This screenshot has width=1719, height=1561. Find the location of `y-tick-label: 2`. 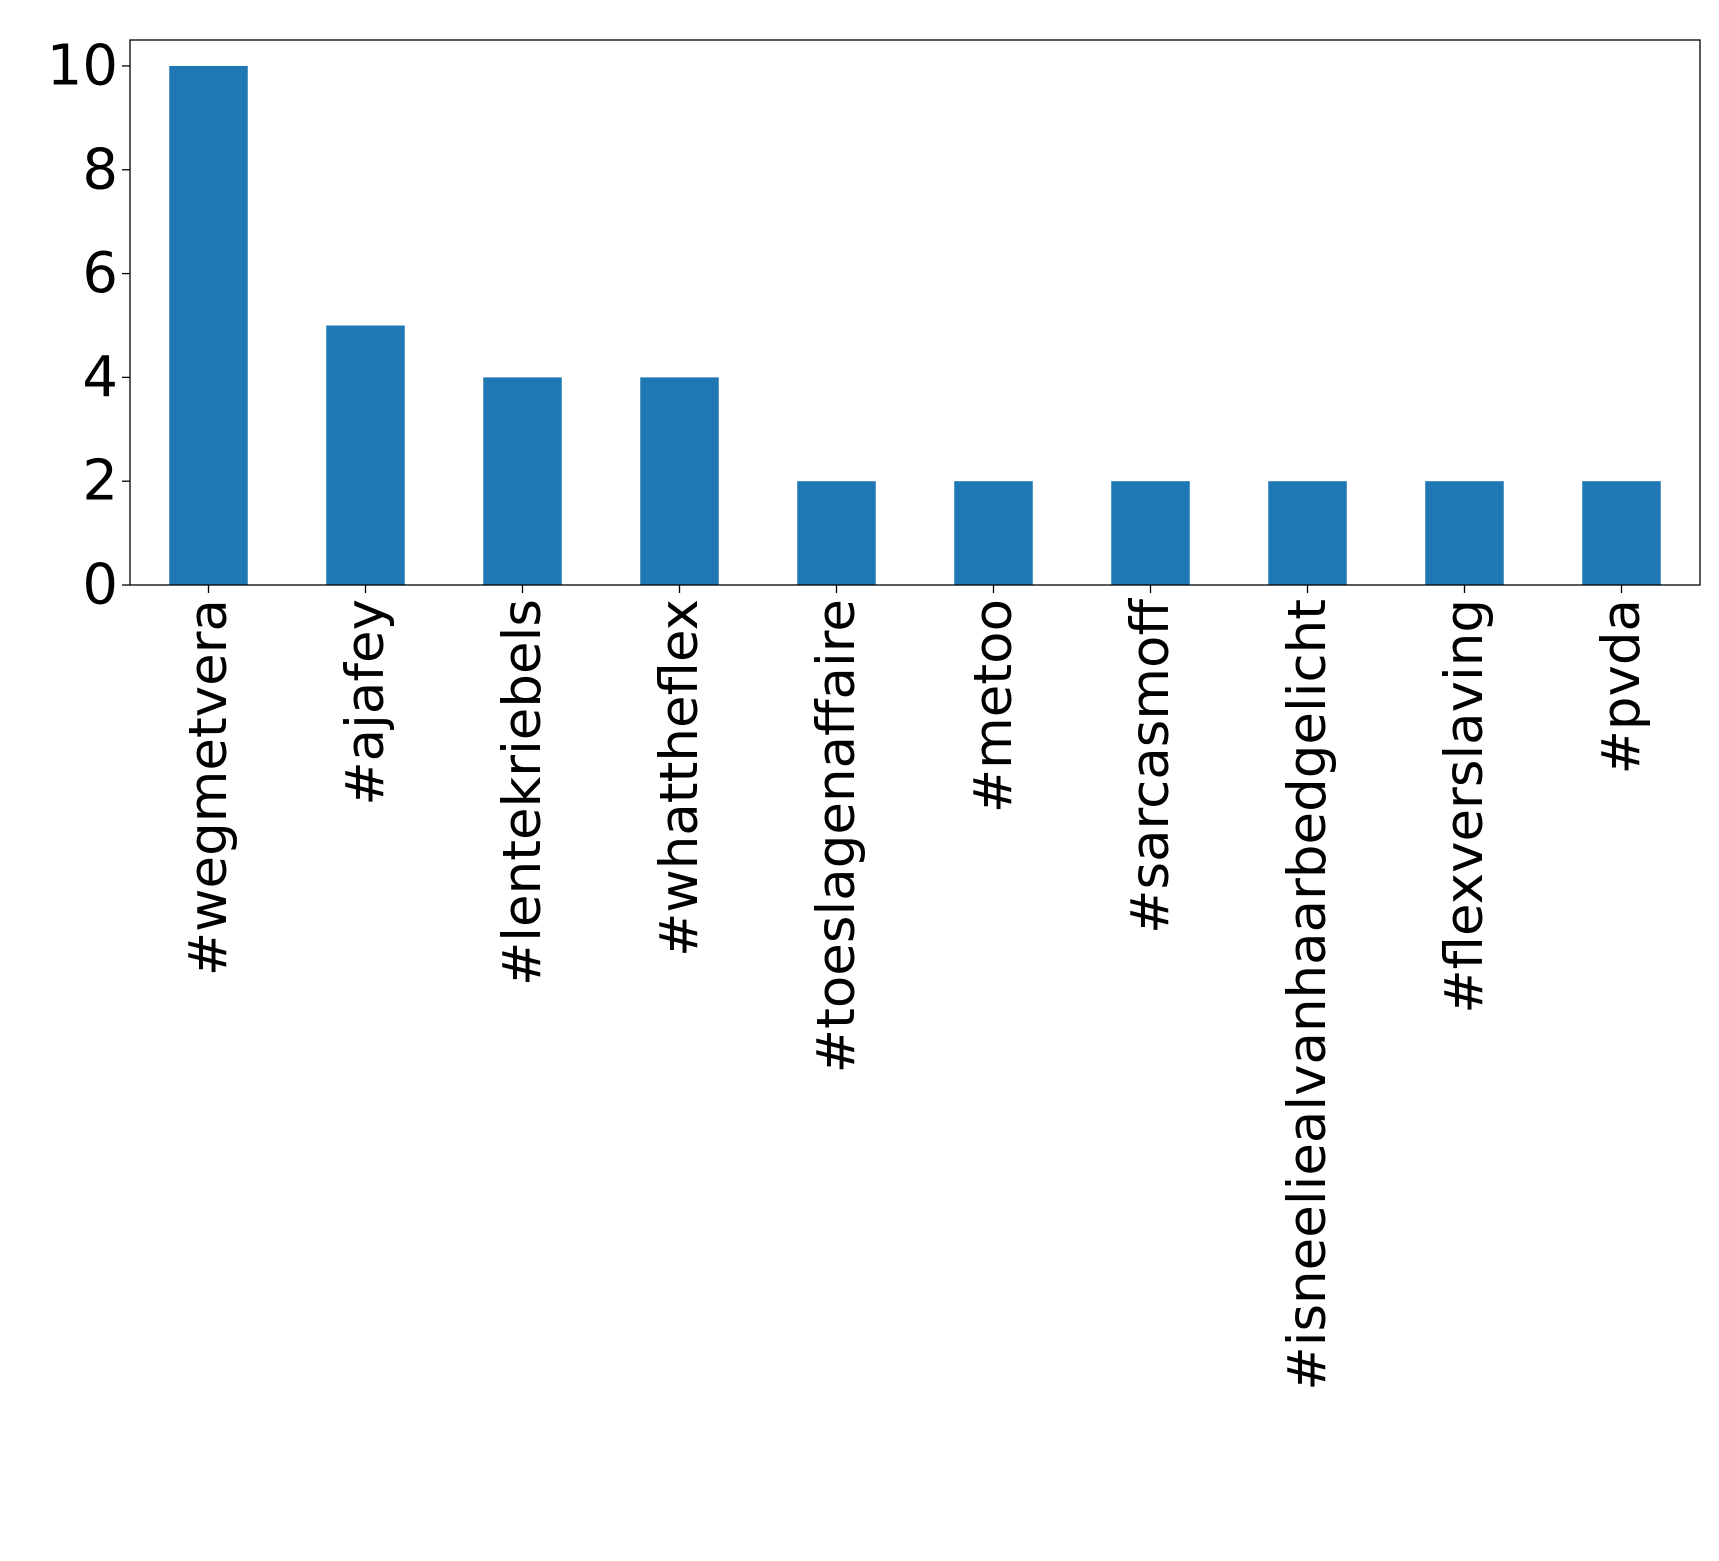

y-tick-label: 2 is located at coordinates (100, 481).